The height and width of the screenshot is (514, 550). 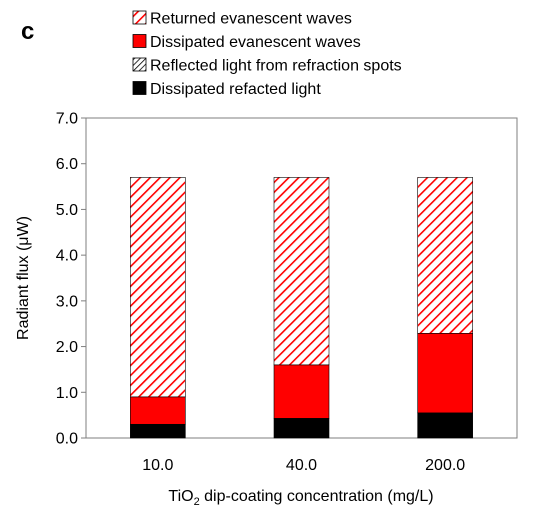 I want to click on x-axis-label-prefix: TiO, so click(x=180, y=496).